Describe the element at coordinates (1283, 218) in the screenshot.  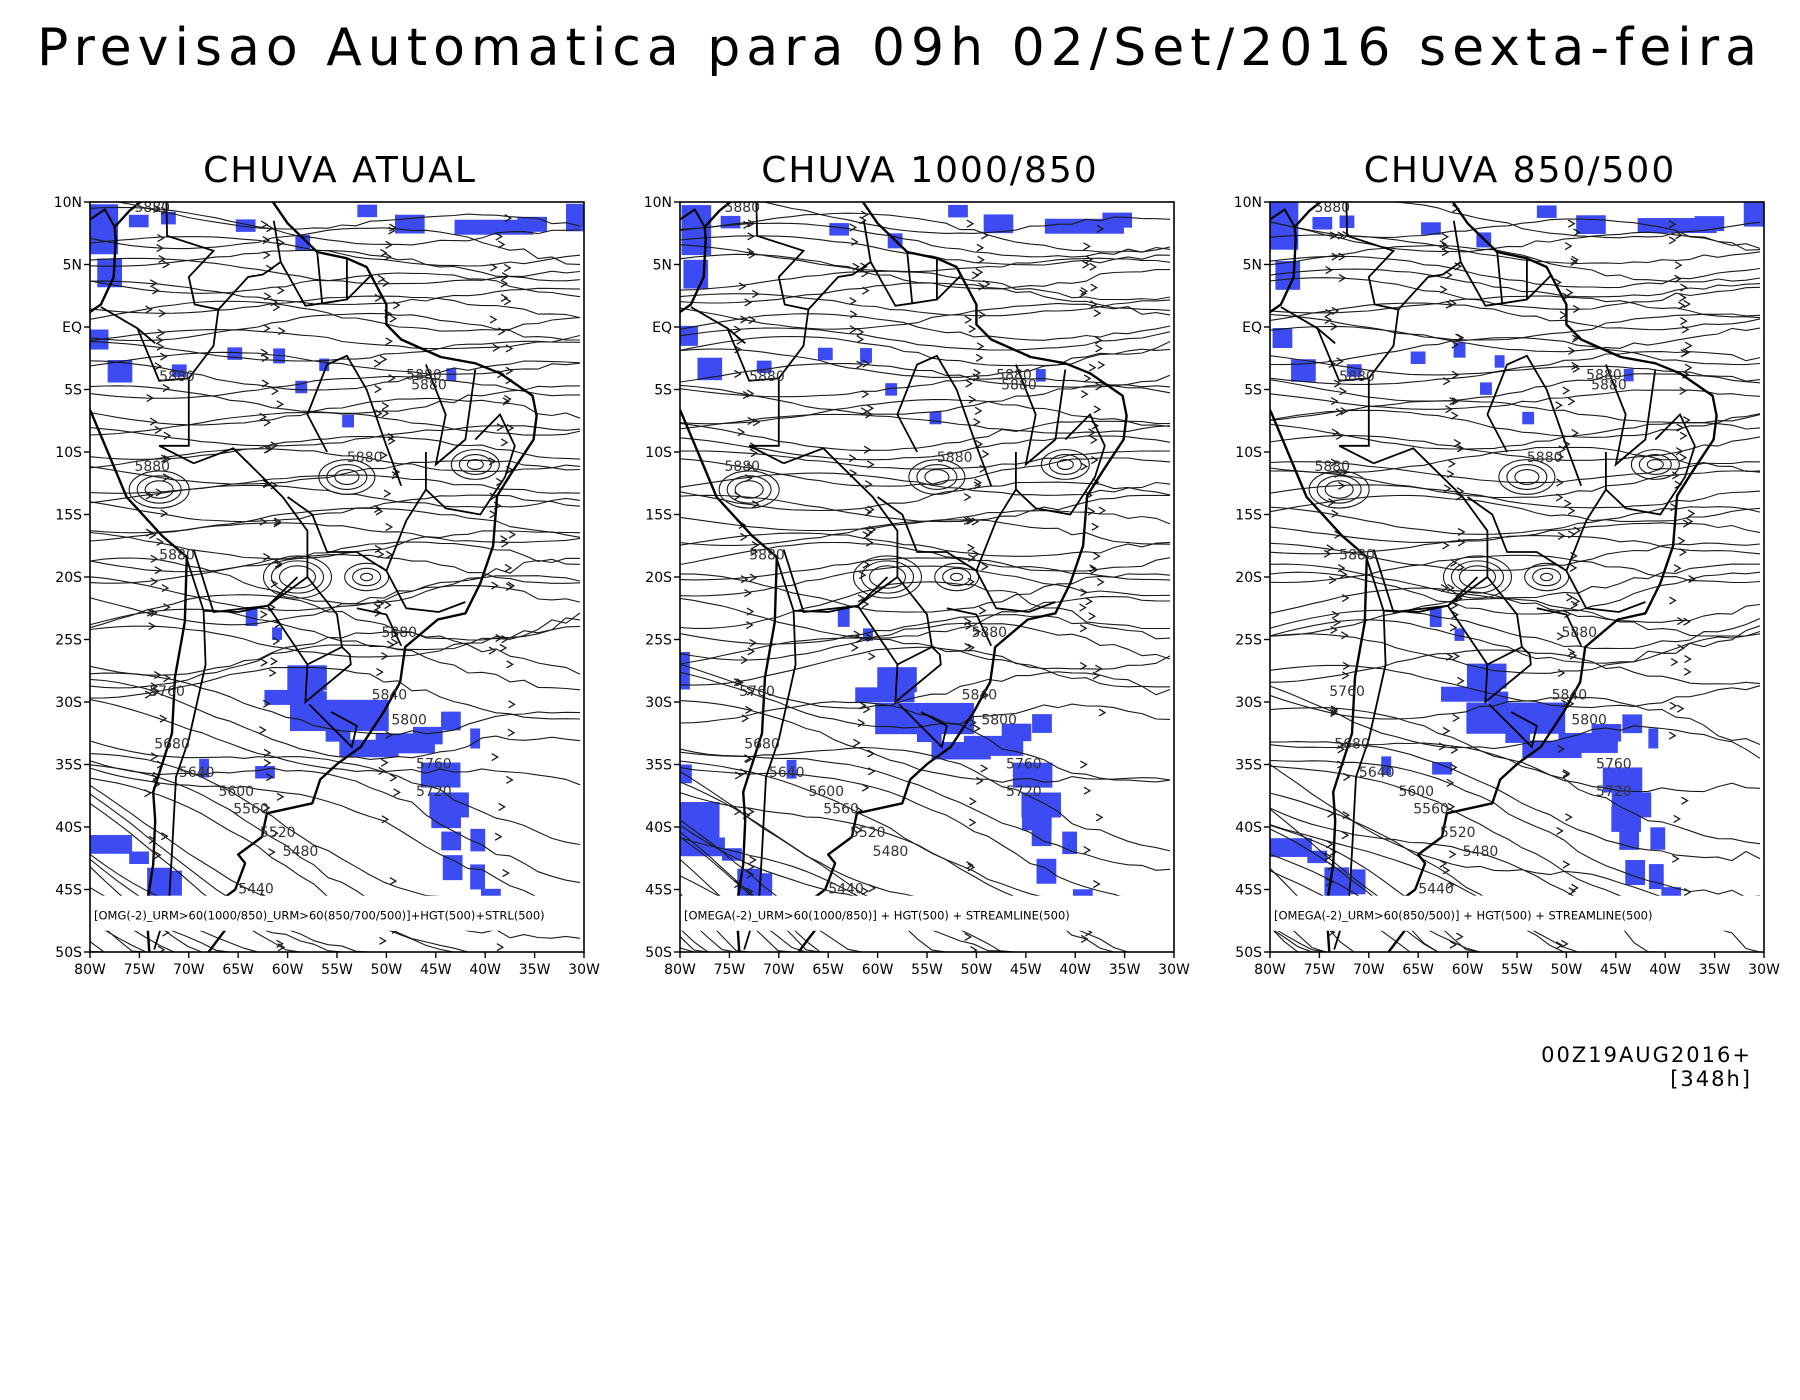
I see `isthmus` at that location.